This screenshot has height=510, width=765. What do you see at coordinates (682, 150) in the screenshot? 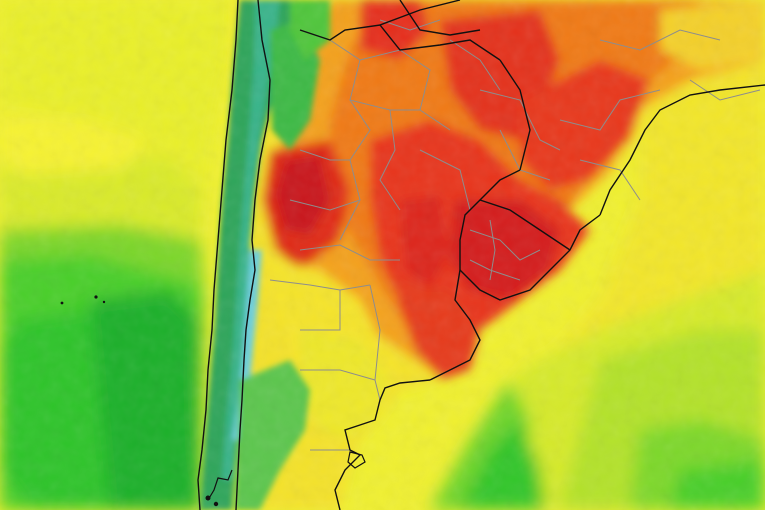
I see `brazil-atlantic-coast` at bounding box center [682, 150].